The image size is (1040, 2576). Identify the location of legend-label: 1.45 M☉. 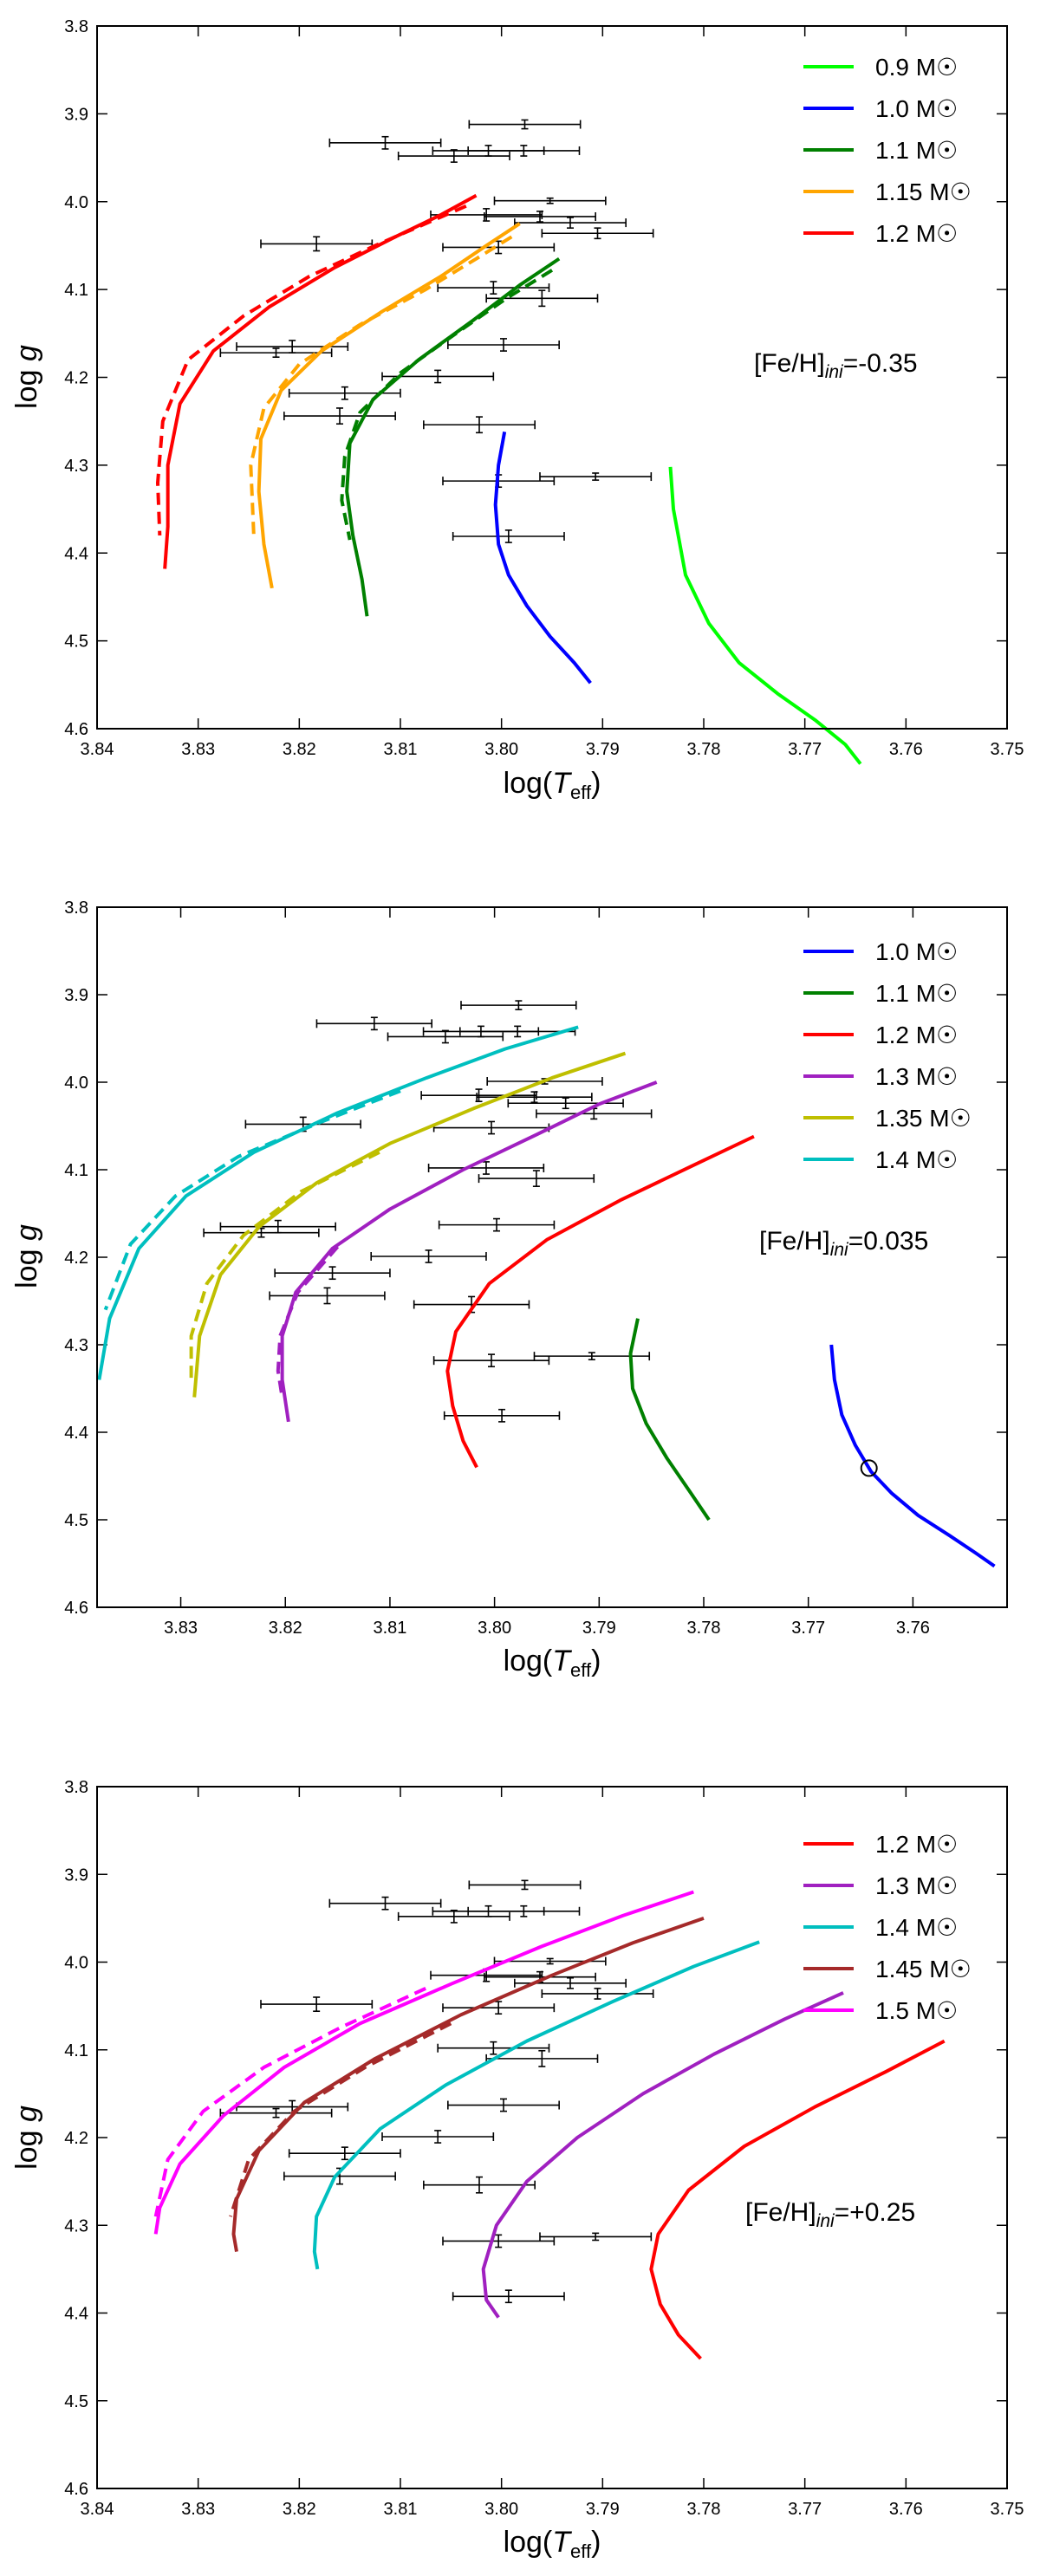
(923, 1969).